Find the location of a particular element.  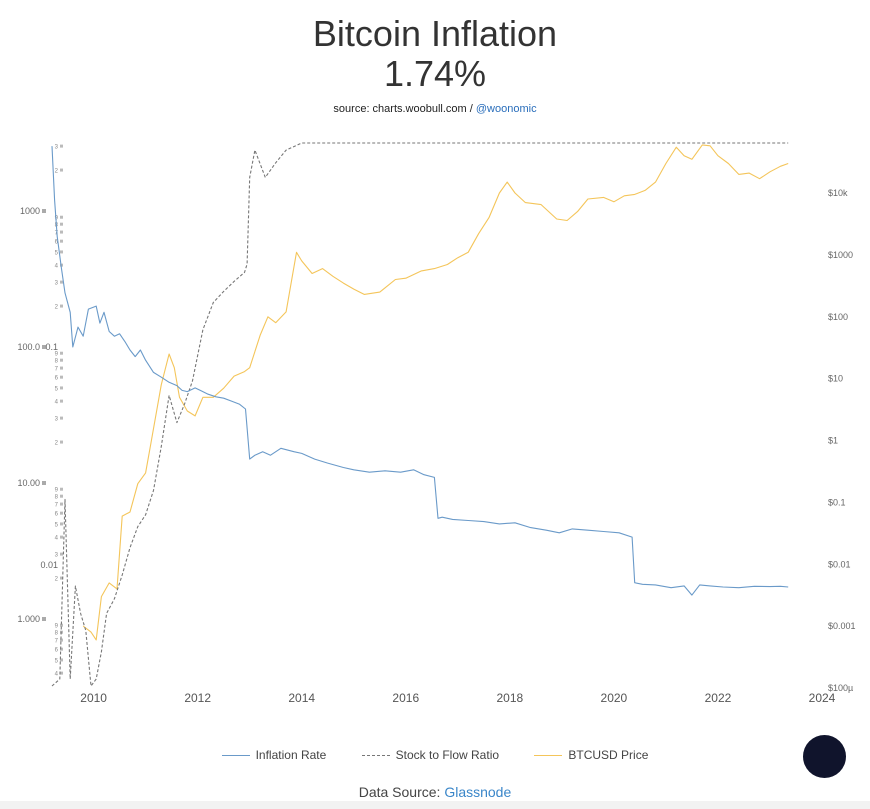

legend-item-inflation: Inflation Rate is located at coordinates (274, 755).